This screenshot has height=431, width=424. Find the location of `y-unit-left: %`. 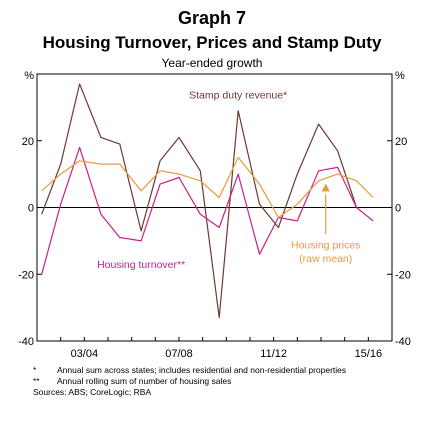

y-unit-left: % is located at coordinates (29, 76).